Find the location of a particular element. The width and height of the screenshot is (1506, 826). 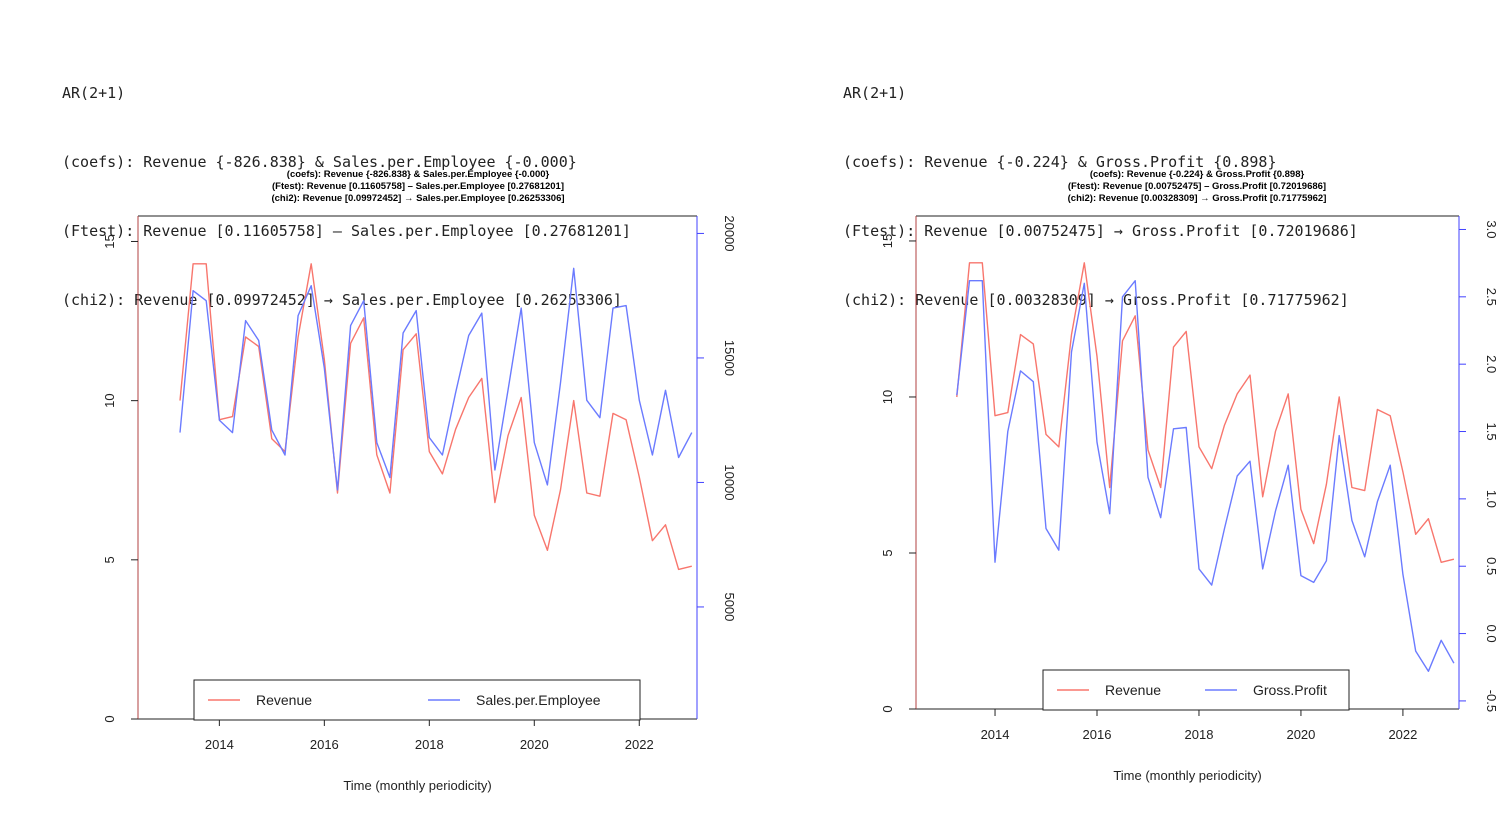

y-right-tick-label: 5000 is located at coordinates (729, 606).